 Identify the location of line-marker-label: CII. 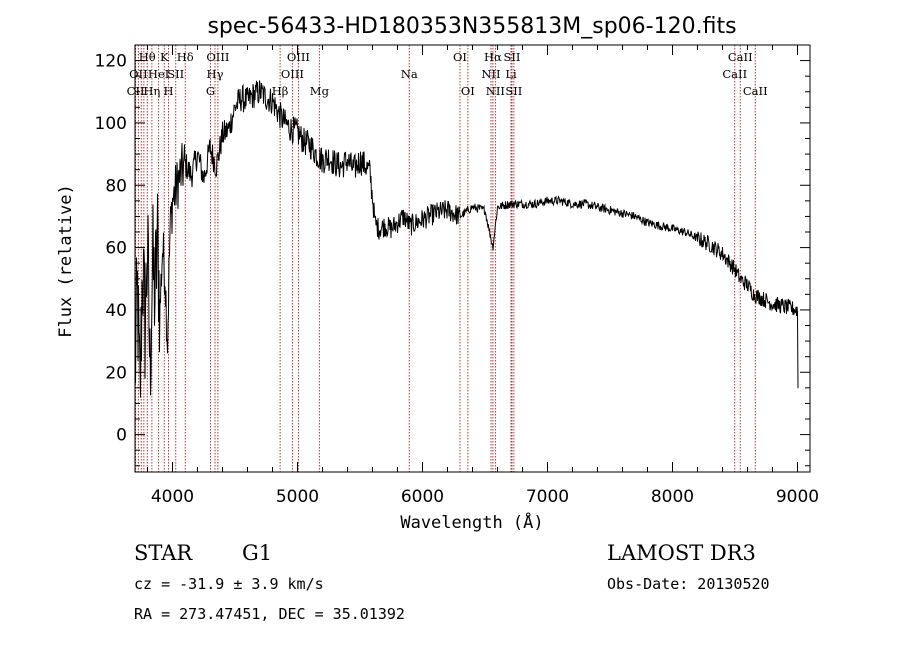
(136, 91).